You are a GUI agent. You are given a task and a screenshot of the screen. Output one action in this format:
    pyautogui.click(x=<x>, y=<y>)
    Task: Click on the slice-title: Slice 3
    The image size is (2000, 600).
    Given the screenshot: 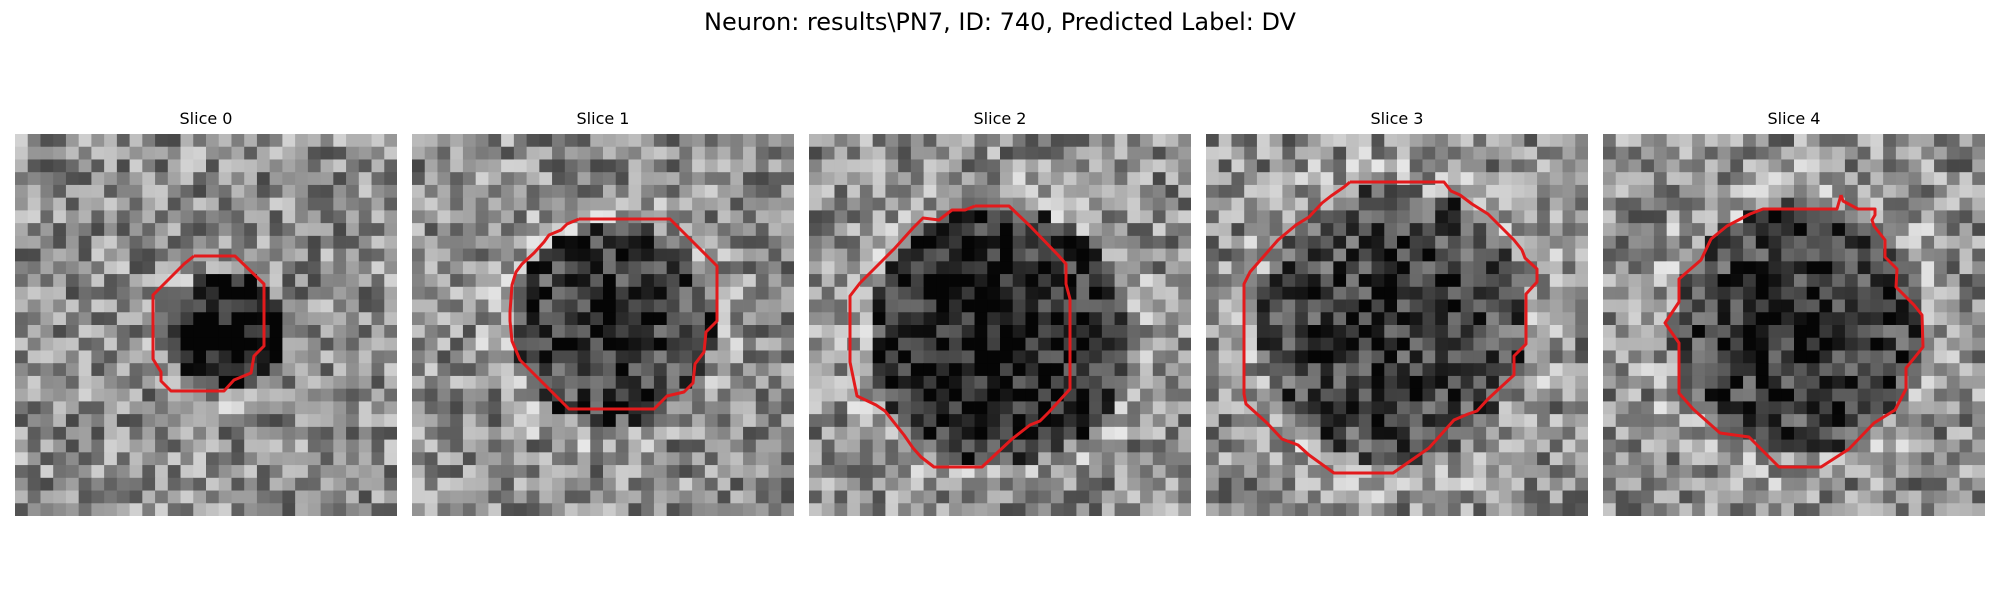 What is the action you would take?
    pyautogui.click(x=1397, y=118)
    